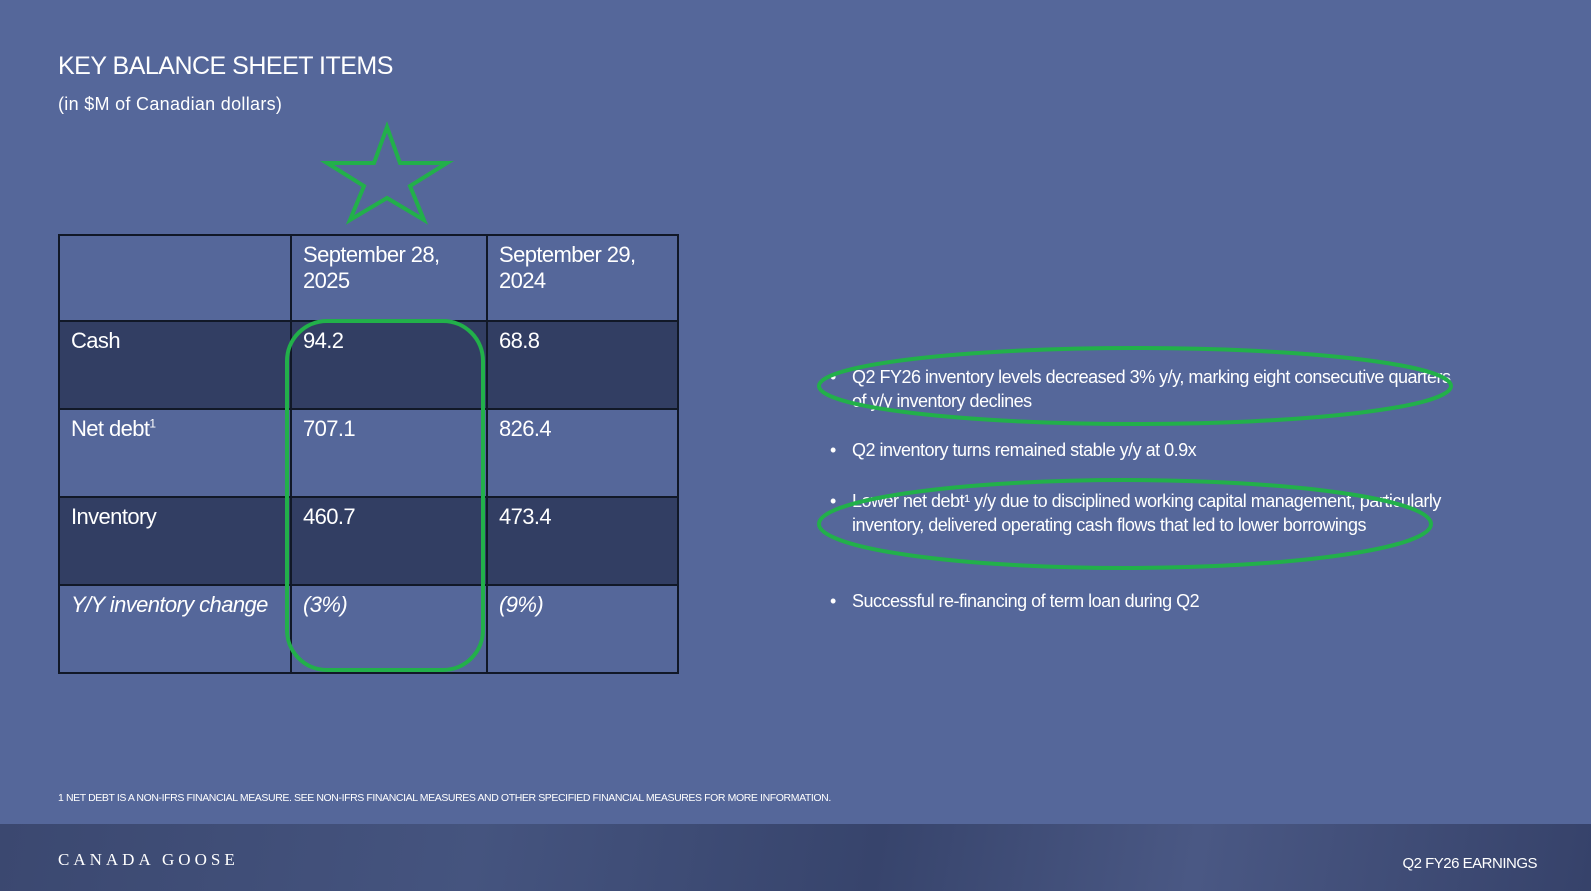 Image resolution: width=1591 pixels, height=891 pixels. I want to click on table-header-row: September 28, 2025 September 29, 2024, so click(368, 278).